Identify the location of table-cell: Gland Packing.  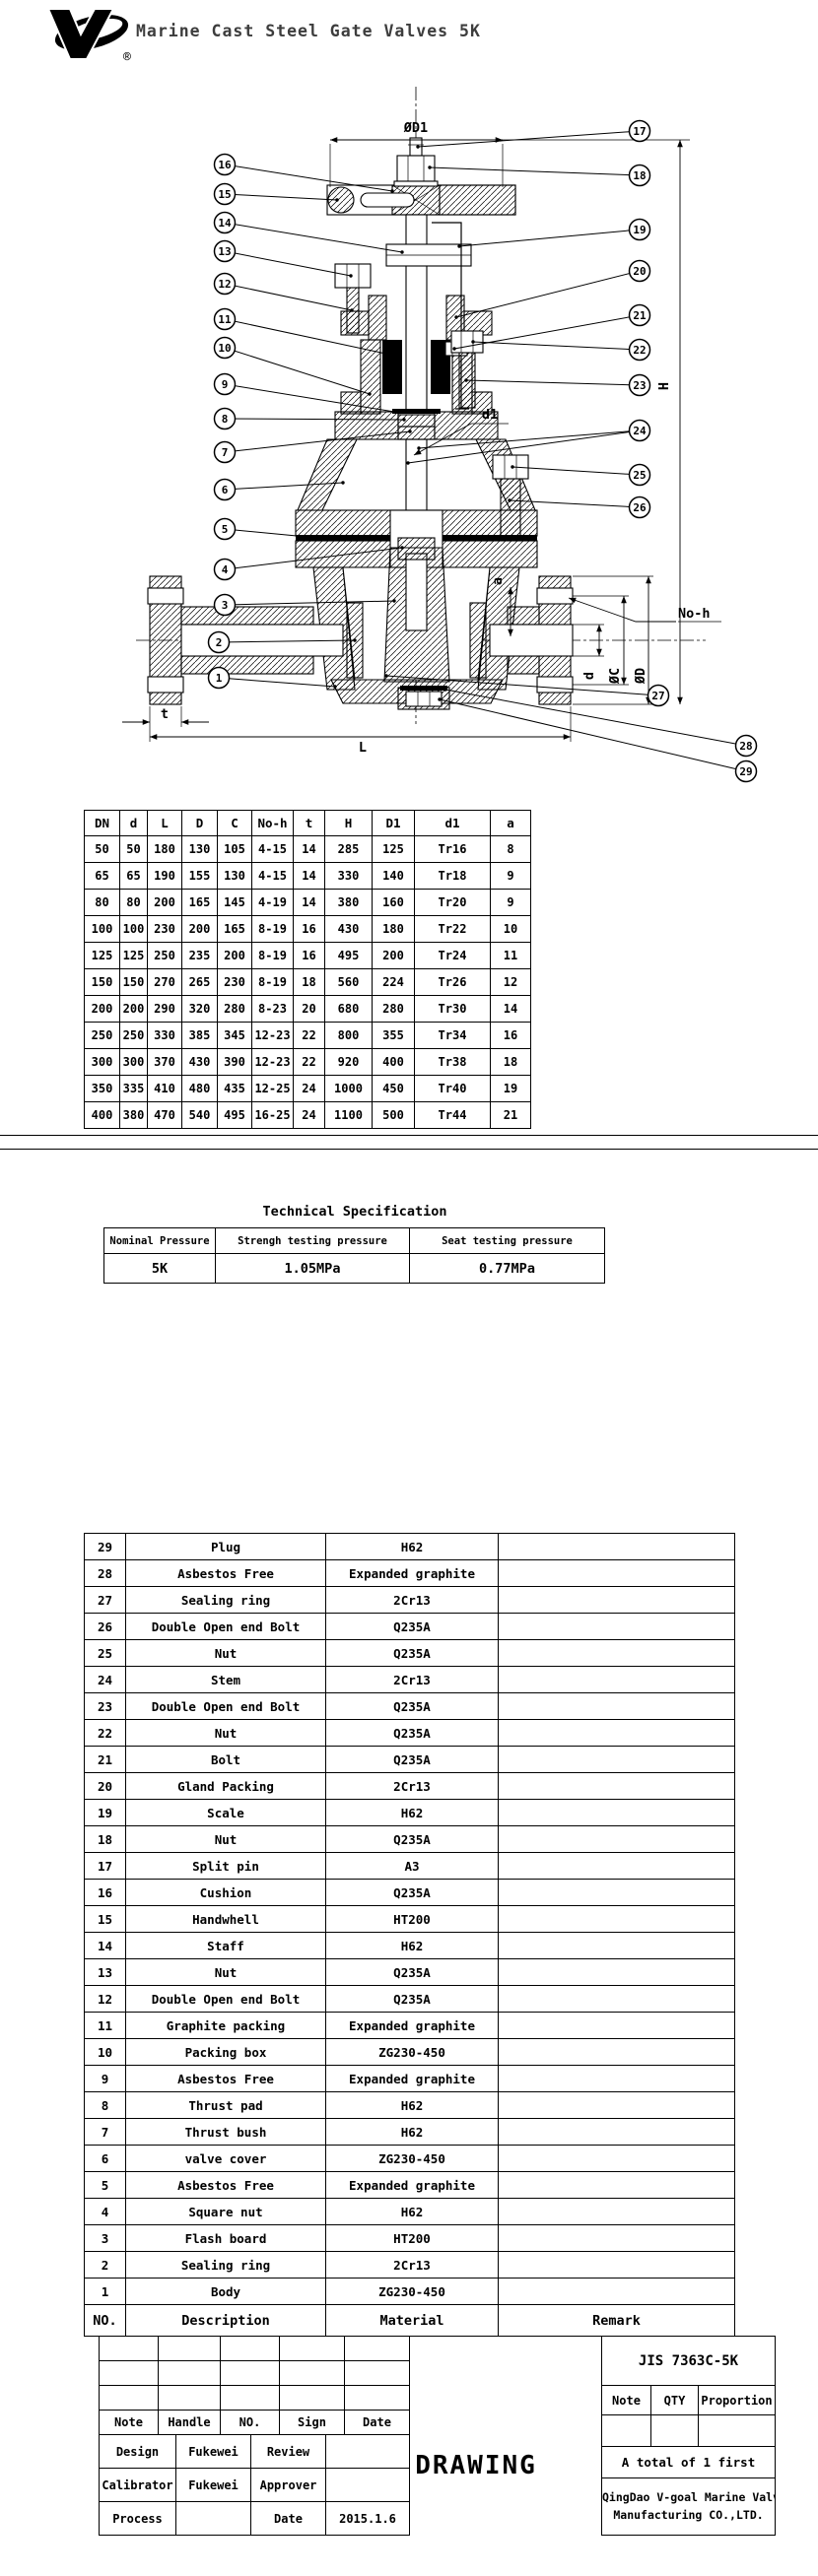
(225, 1786).